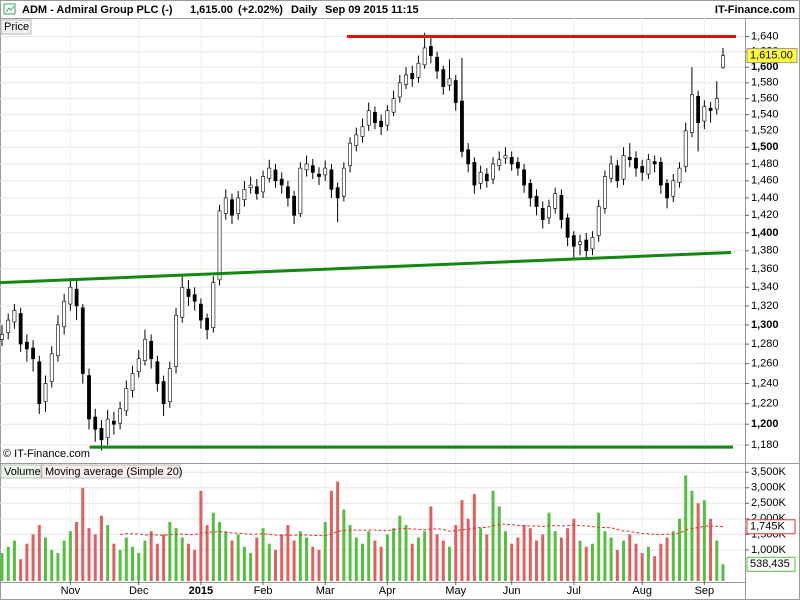  Describe the element at coordinates (765, 198) in the screenshot. I see `y-tick-label: 1,440` at that location.